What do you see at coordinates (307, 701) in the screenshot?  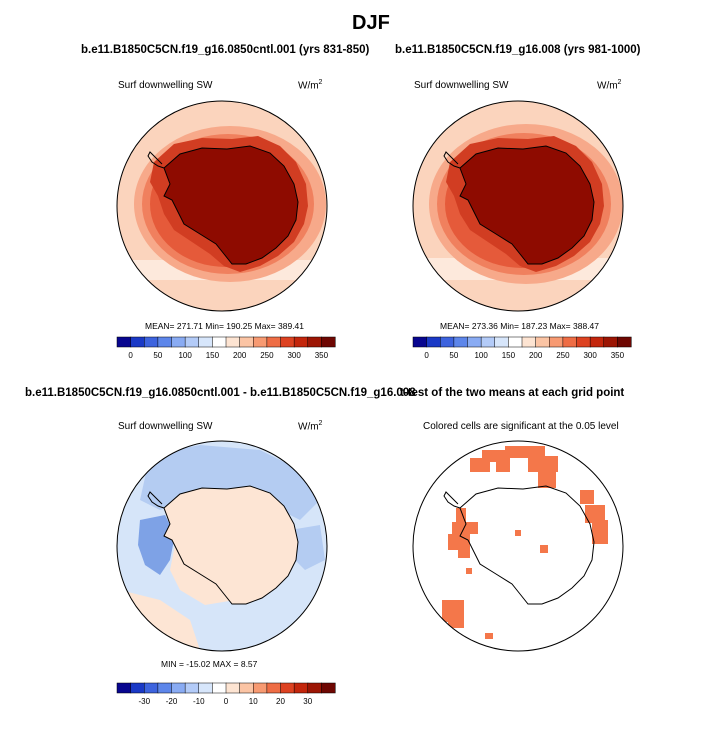 I see `colorbar-tick-label: 30` at bounding box center [307, 701].